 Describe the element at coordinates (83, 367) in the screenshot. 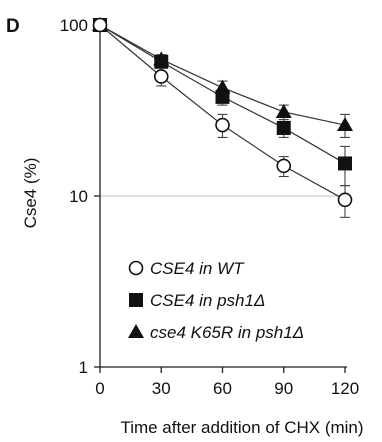

I see `y-tick-label: 1` at that location.